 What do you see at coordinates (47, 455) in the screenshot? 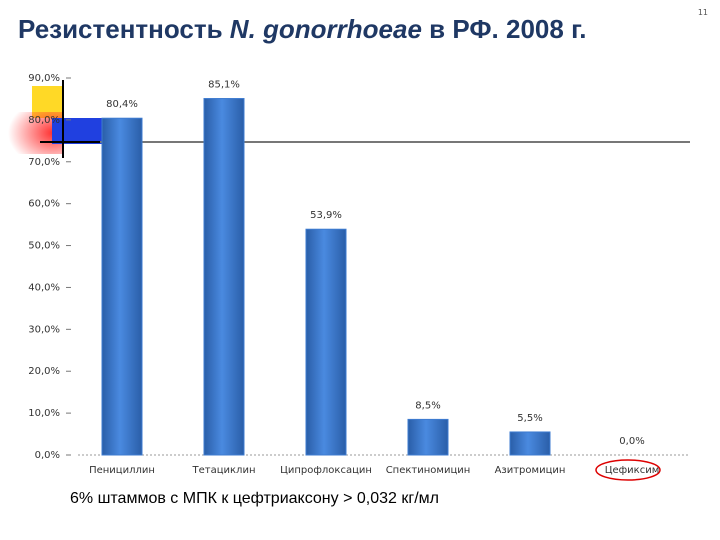
I see `y-tick-label: 0,0%` at bounding box center [47, 455].